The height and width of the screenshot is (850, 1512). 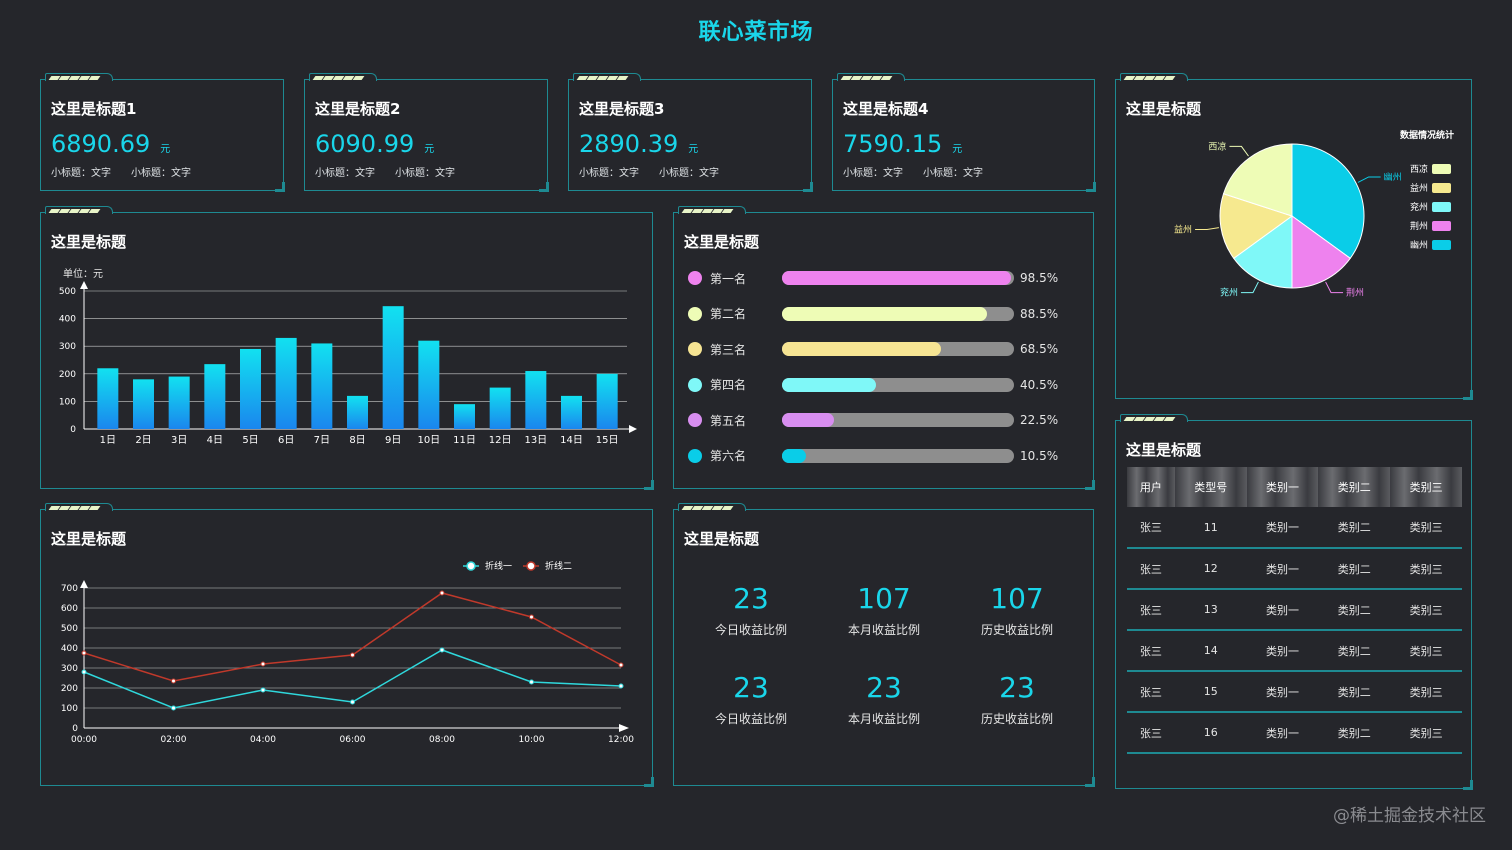 What do you see at coordinates (428, 440) in the screenshot?
I see `x-tick-label: 10日` at bounding box center [428, 440].